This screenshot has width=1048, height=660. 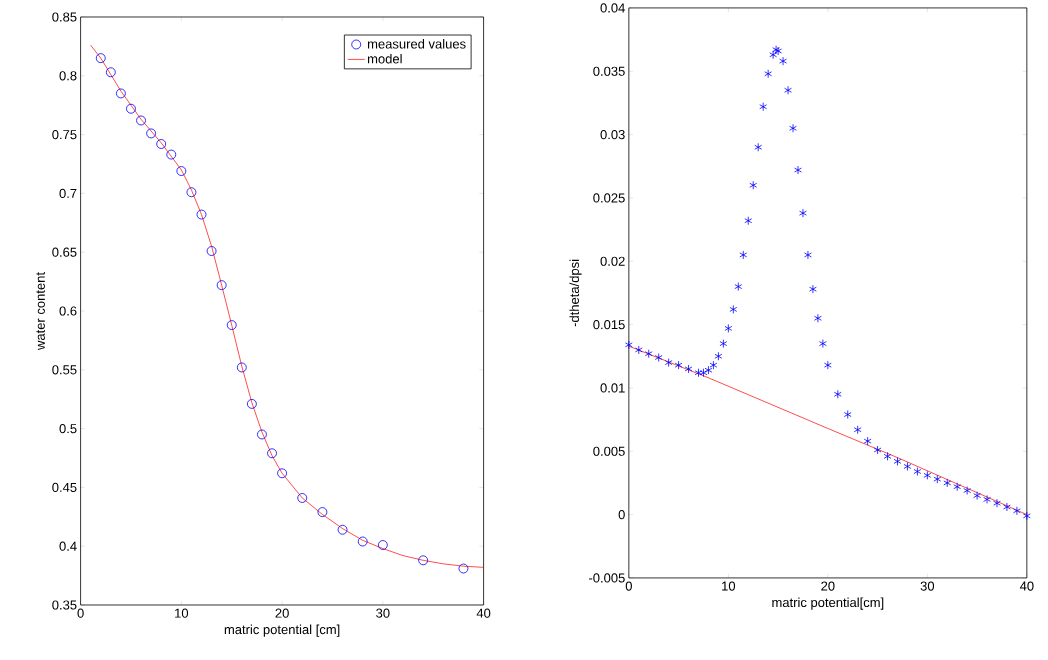 What do you see at coordinates (828, 603) in the screenshot?
I see `x-axis-title: matric potential[cm]` at bounding box center [828, 603].